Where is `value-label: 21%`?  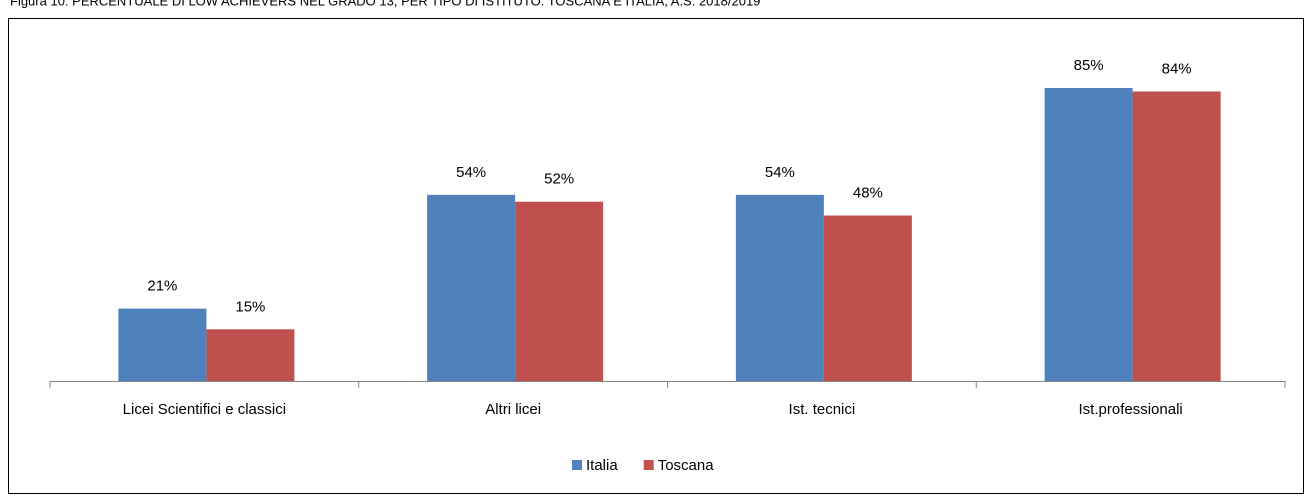 value-label: 21% is located at coordinates (162, 286).